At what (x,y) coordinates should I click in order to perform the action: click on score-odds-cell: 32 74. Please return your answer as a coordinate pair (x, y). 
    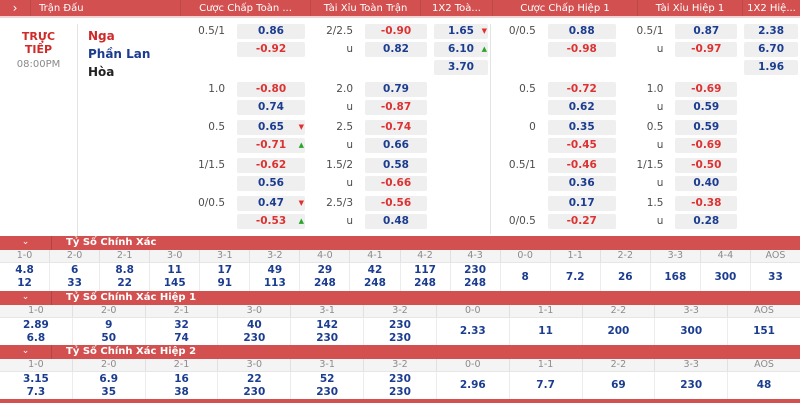
    Looking at the image, I should click on (182, 331).